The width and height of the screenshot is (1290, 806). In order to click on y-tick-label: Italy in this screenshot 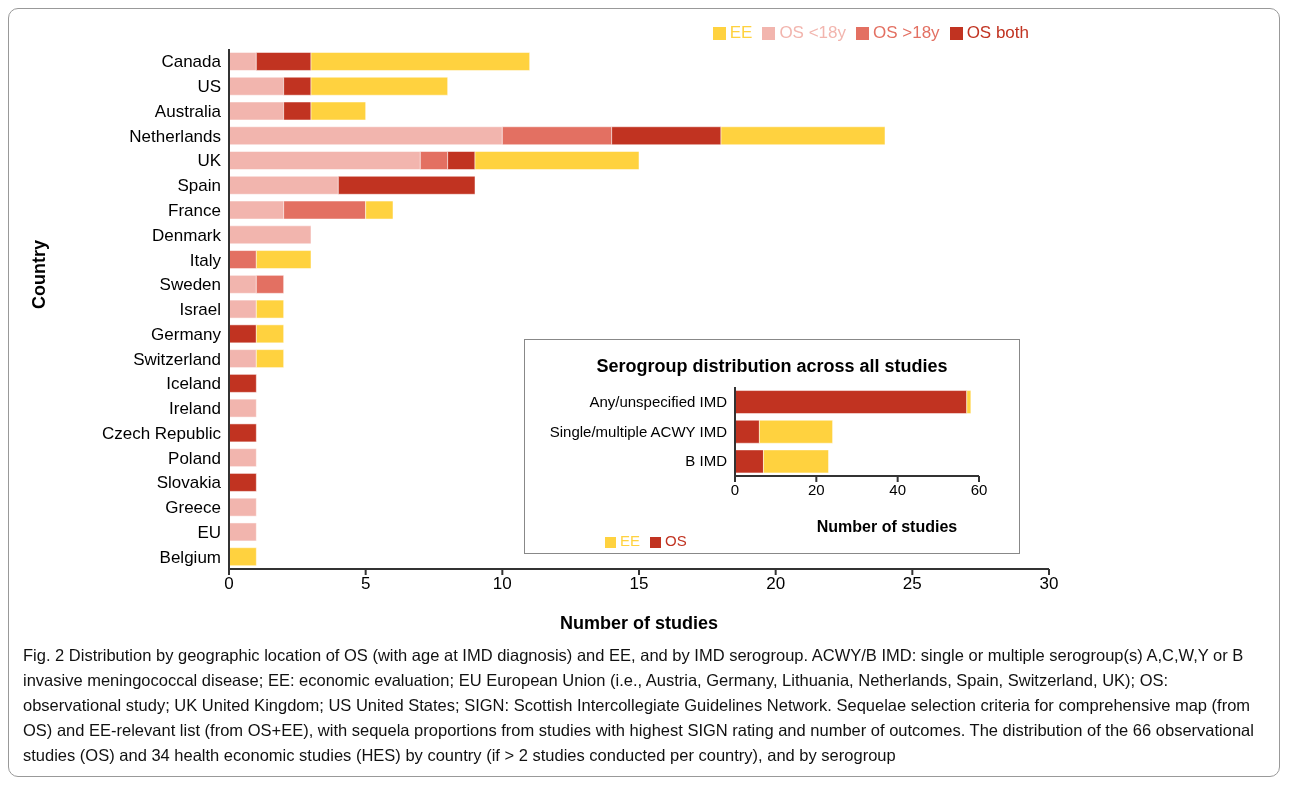, I will do `click(205, 260)`.